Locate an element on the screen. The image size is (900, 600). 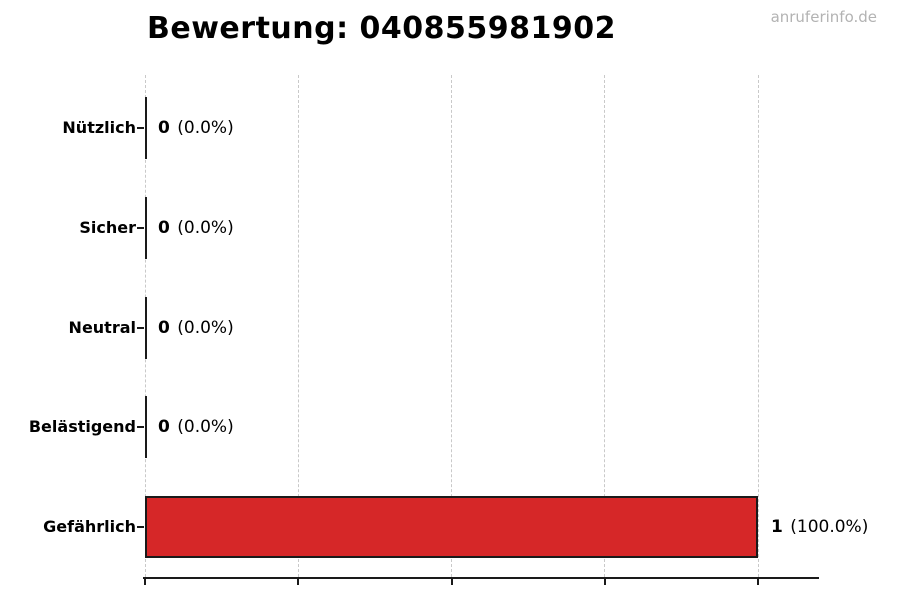
category-label: Sicher is located at coordinates (107, 227).